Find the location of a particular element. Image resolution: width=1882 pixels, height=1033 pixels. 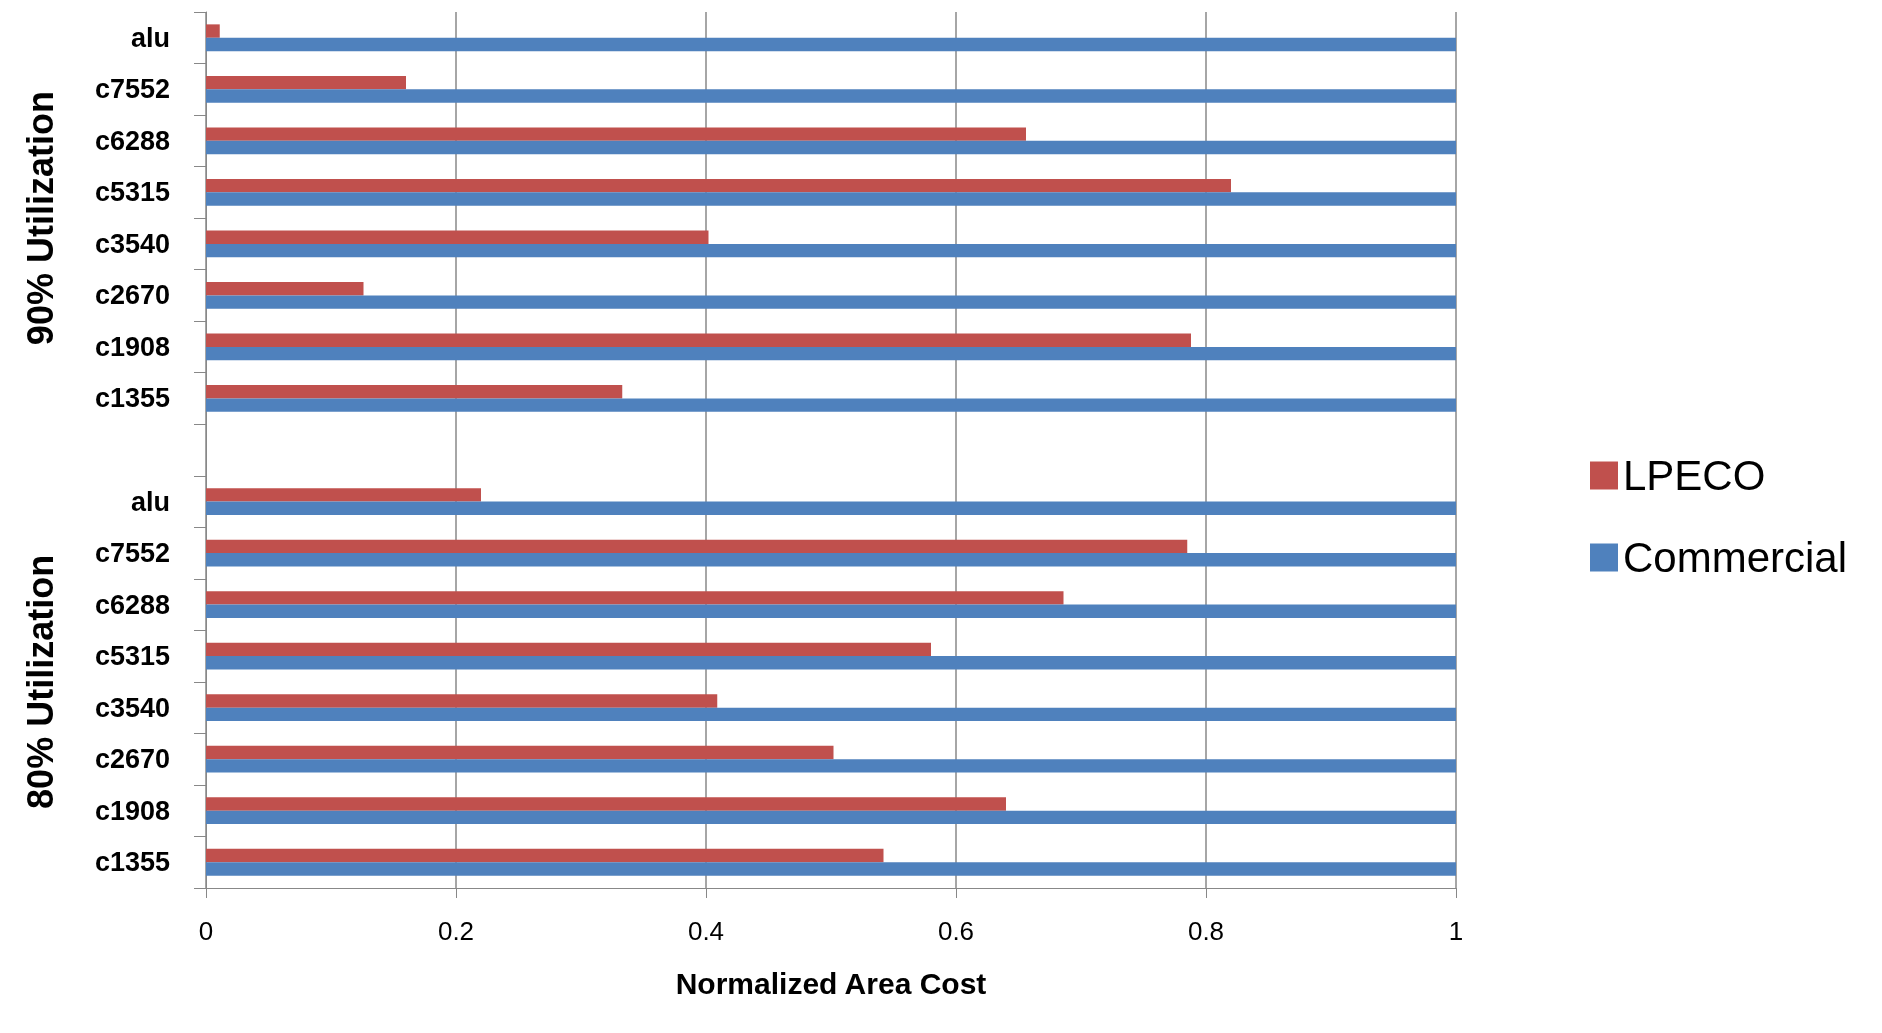

x-tick-label: 1 is located at coordinates (1456, 931).